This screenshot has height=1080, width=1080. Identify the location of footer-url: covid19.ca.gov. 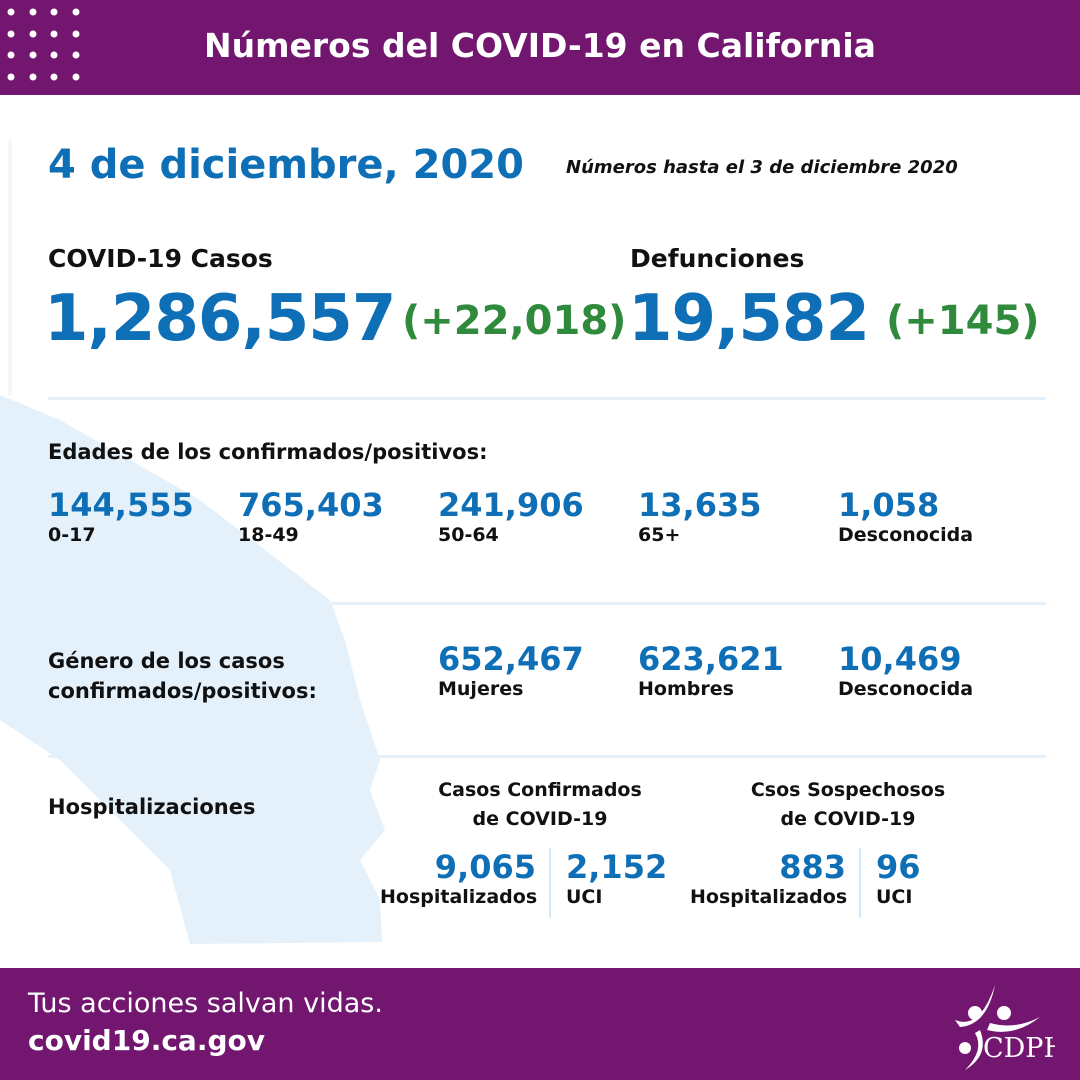
(146, 1040).